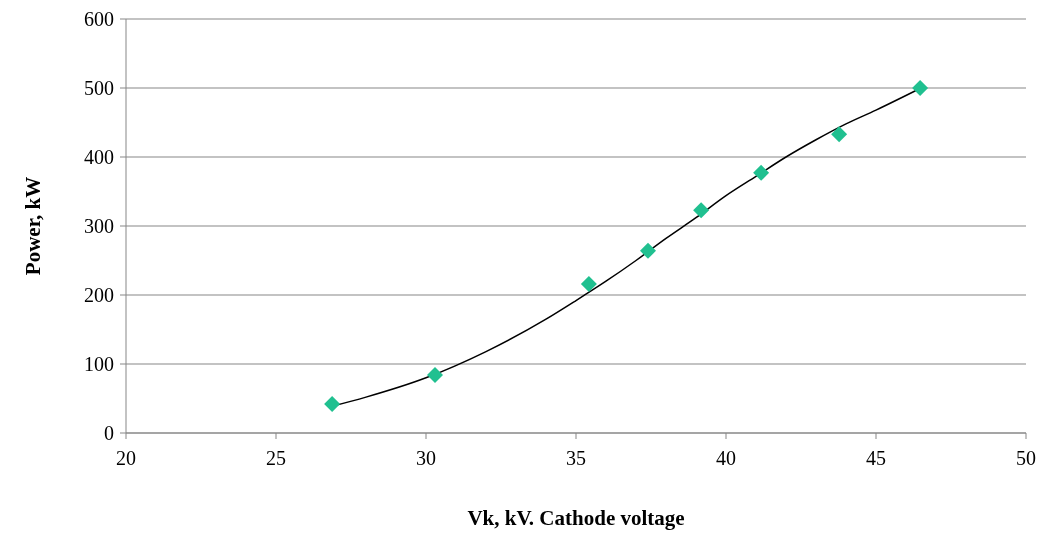 The height and width of the screenshot is (539, 1044). I want to click on y-tick-label: 300, so click(99, 226).